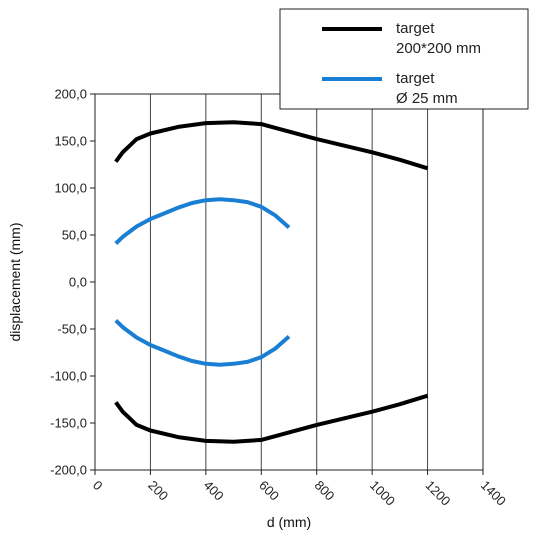 The image size is (534, 533). Describe the element at coordinates (382, 493) in the screenshot. I see `x-tick-label: 1000` at that location.